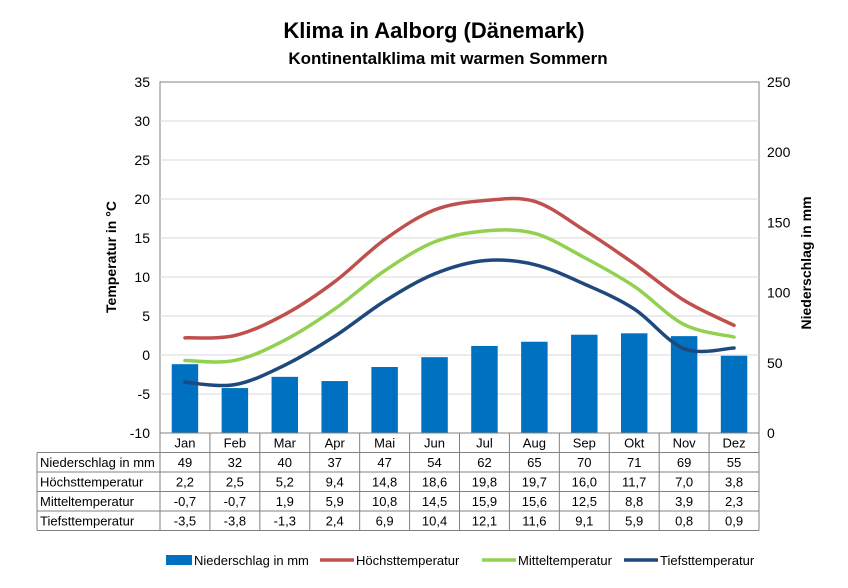  Describe the element at coordinates (92, 482) in the screenshot. I see `table-row-label: Höchsttemperatur` at that location.